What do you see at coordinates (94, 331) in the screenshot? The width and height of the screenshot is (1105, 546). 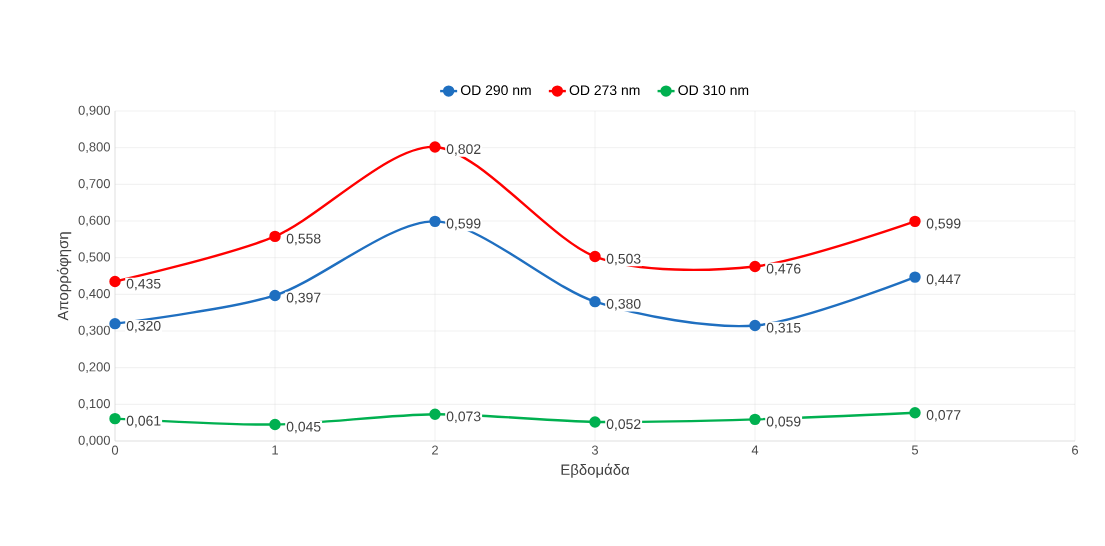 I see `y-tick-label: 0,300` at bounding box center [94, 331].